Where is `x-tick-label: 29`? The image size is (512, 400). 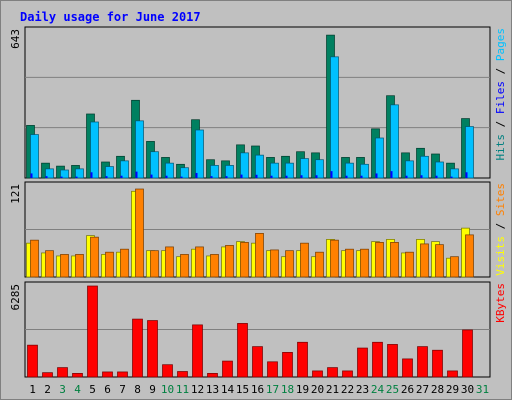
x-tick-label: 29 is located at coordinates (452, 389).